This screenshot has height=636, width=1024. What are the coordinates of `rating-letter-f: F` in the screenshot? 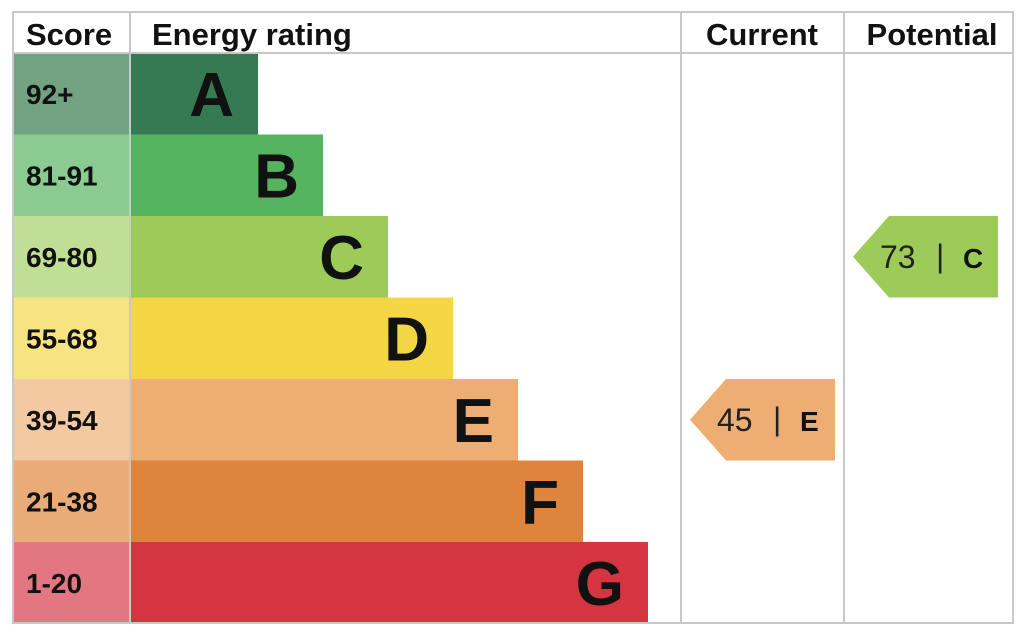 It's located at (540, 502).